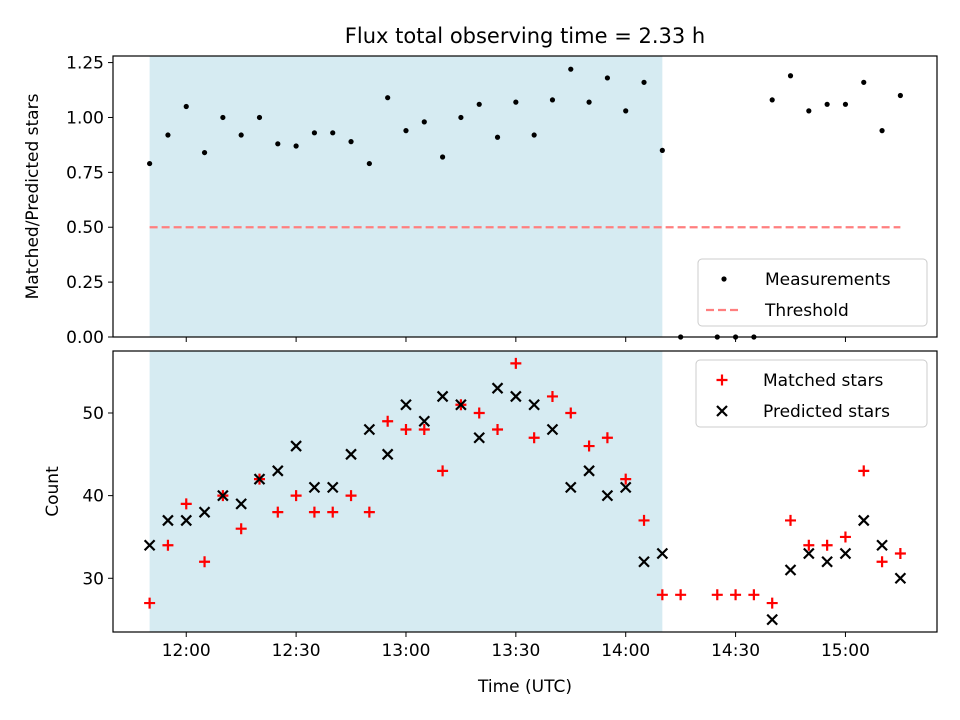 The image size is (960, 720). Describe the element at coordinates (735, 651) in the screenshot. I see `x-tick-label: 14:30` at that location.